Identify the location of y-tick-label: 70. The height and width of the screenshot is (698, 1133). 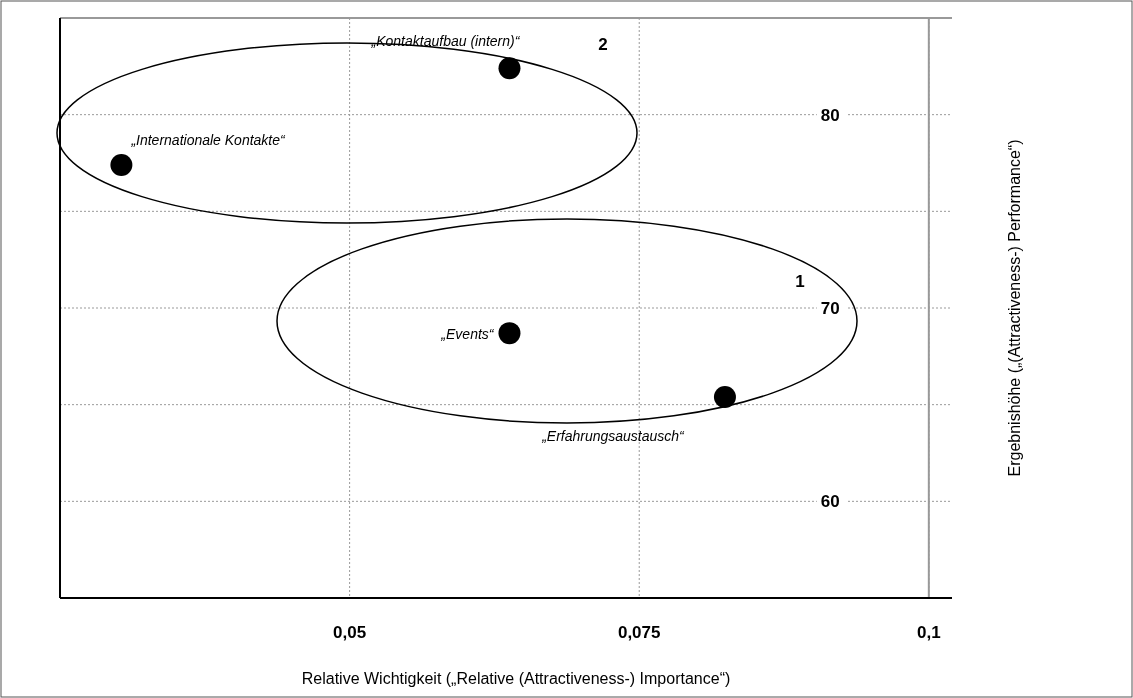
(830, 308).